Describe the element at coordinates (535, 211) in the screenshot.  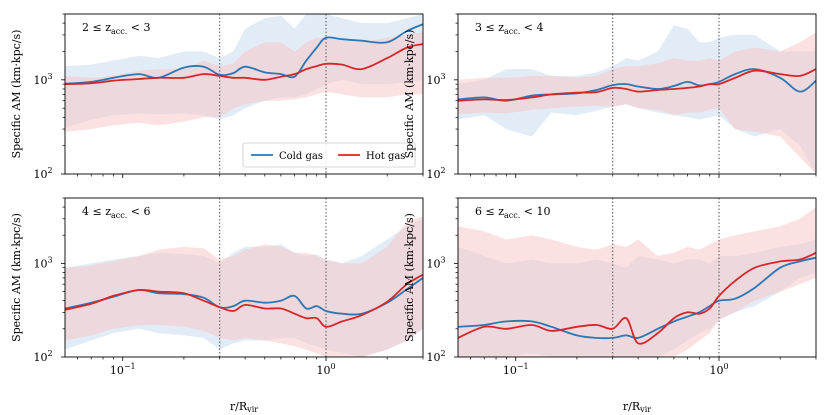
I see `panel-label-tail: < 10` at that location.